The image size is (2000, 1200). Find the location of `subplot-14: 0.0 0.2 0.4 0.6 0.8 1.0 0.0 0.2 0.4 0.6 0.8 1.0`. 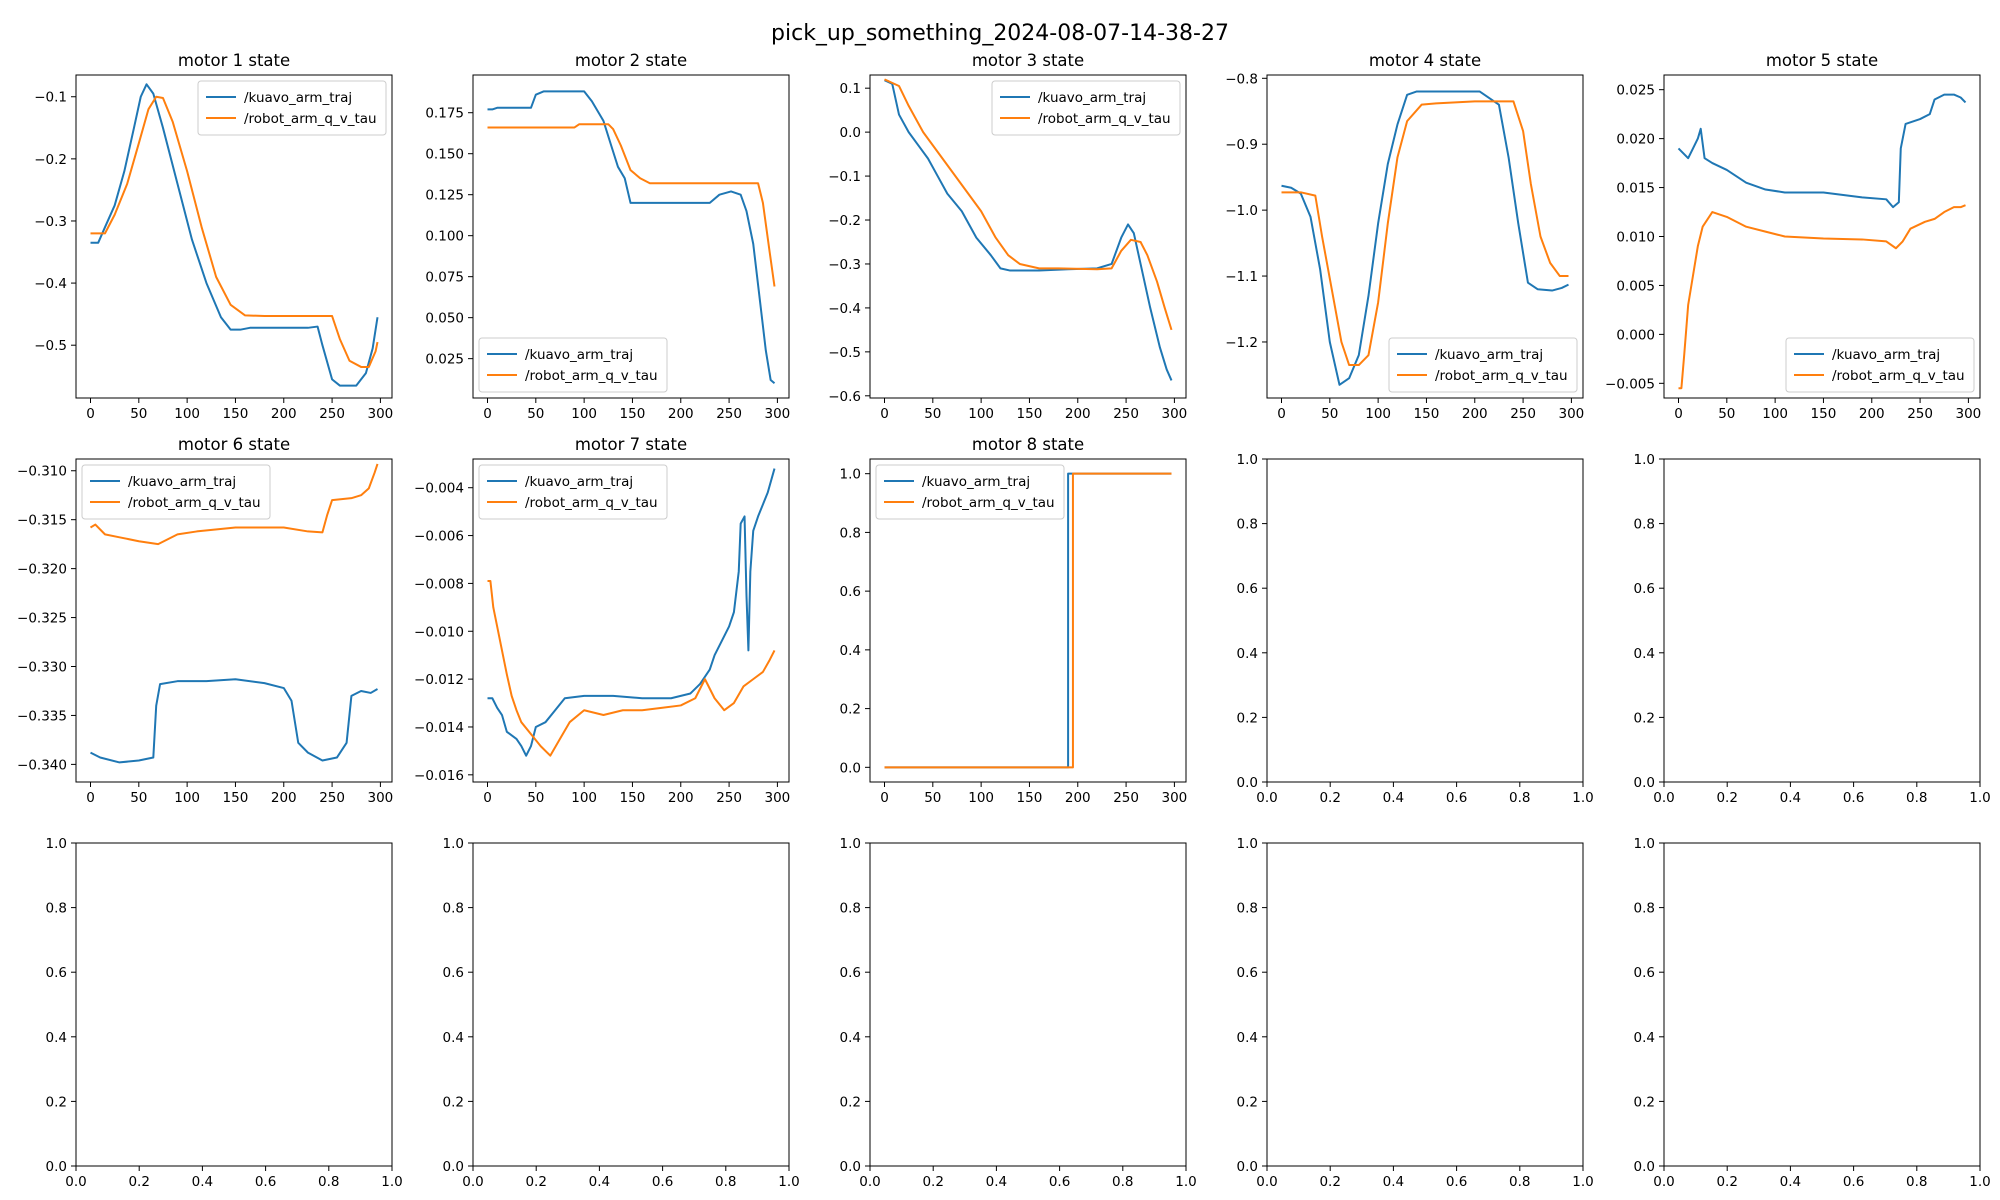

subplot-14: 0.0 0.2 0.4 0.6 0.8 1.0 0.0 0.2 0.4 0.6 0.8 1.0 is located at coordinates (1415, 1013).